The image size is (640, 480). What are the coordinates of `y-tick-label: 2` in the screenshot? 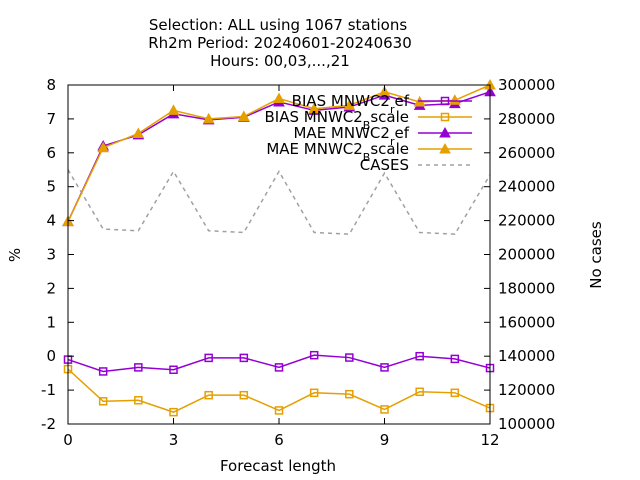 It's located at (51, 288).